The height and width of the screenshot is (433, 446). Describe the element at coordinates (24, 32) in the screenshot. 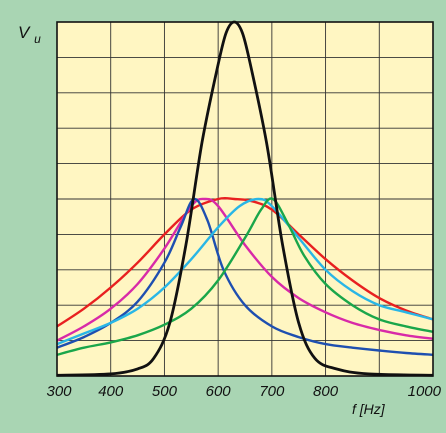

I see `y-axis-label-main: V` at that location.